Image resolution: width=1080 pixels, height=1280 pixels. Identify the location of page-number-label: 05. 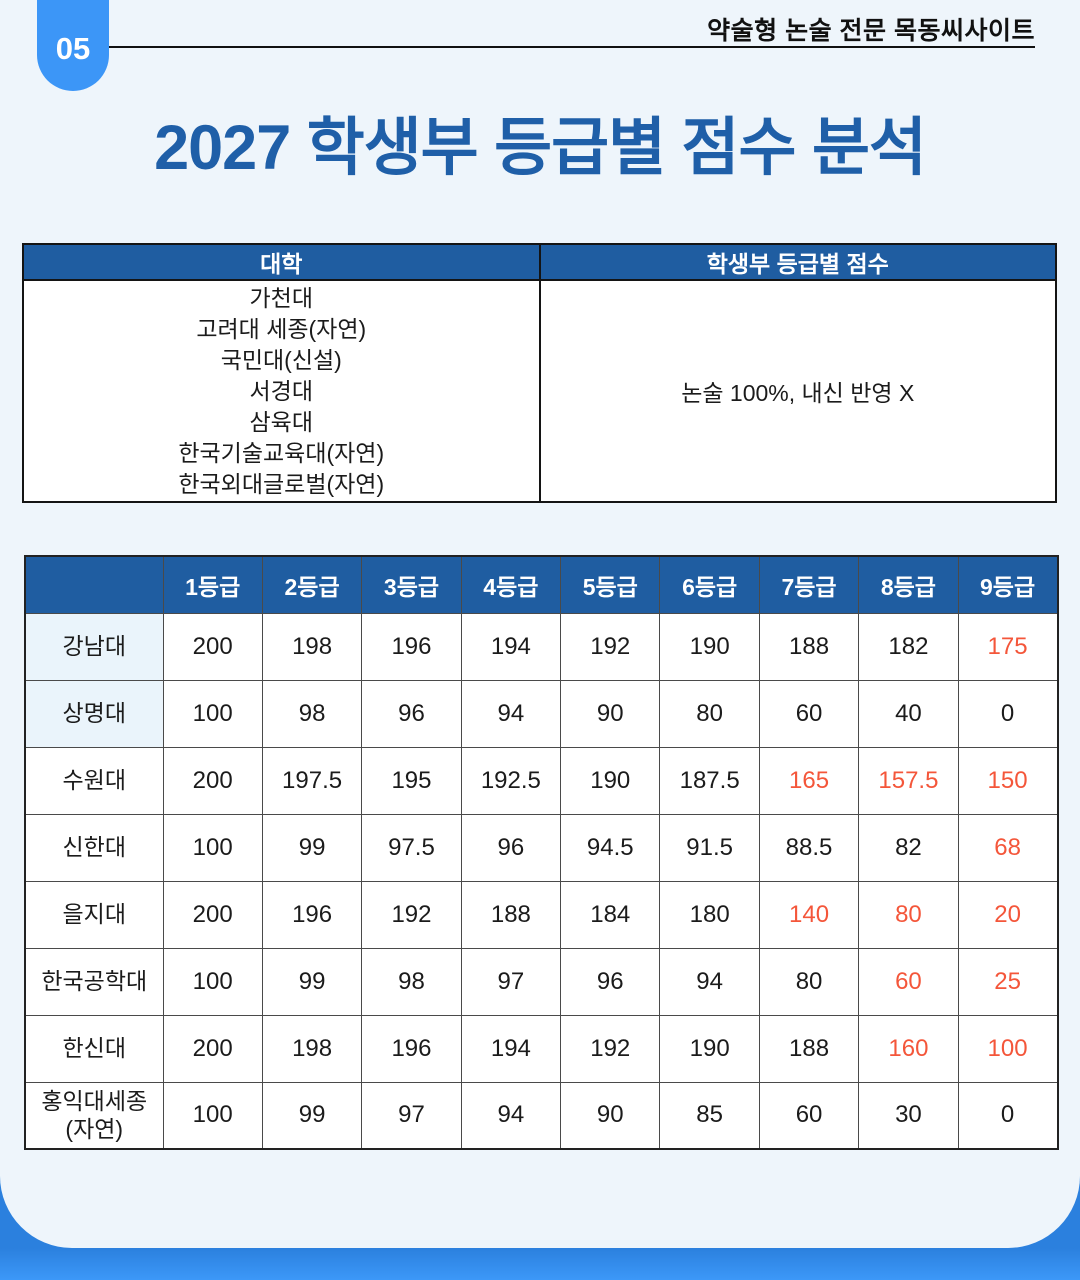
(73, 48).